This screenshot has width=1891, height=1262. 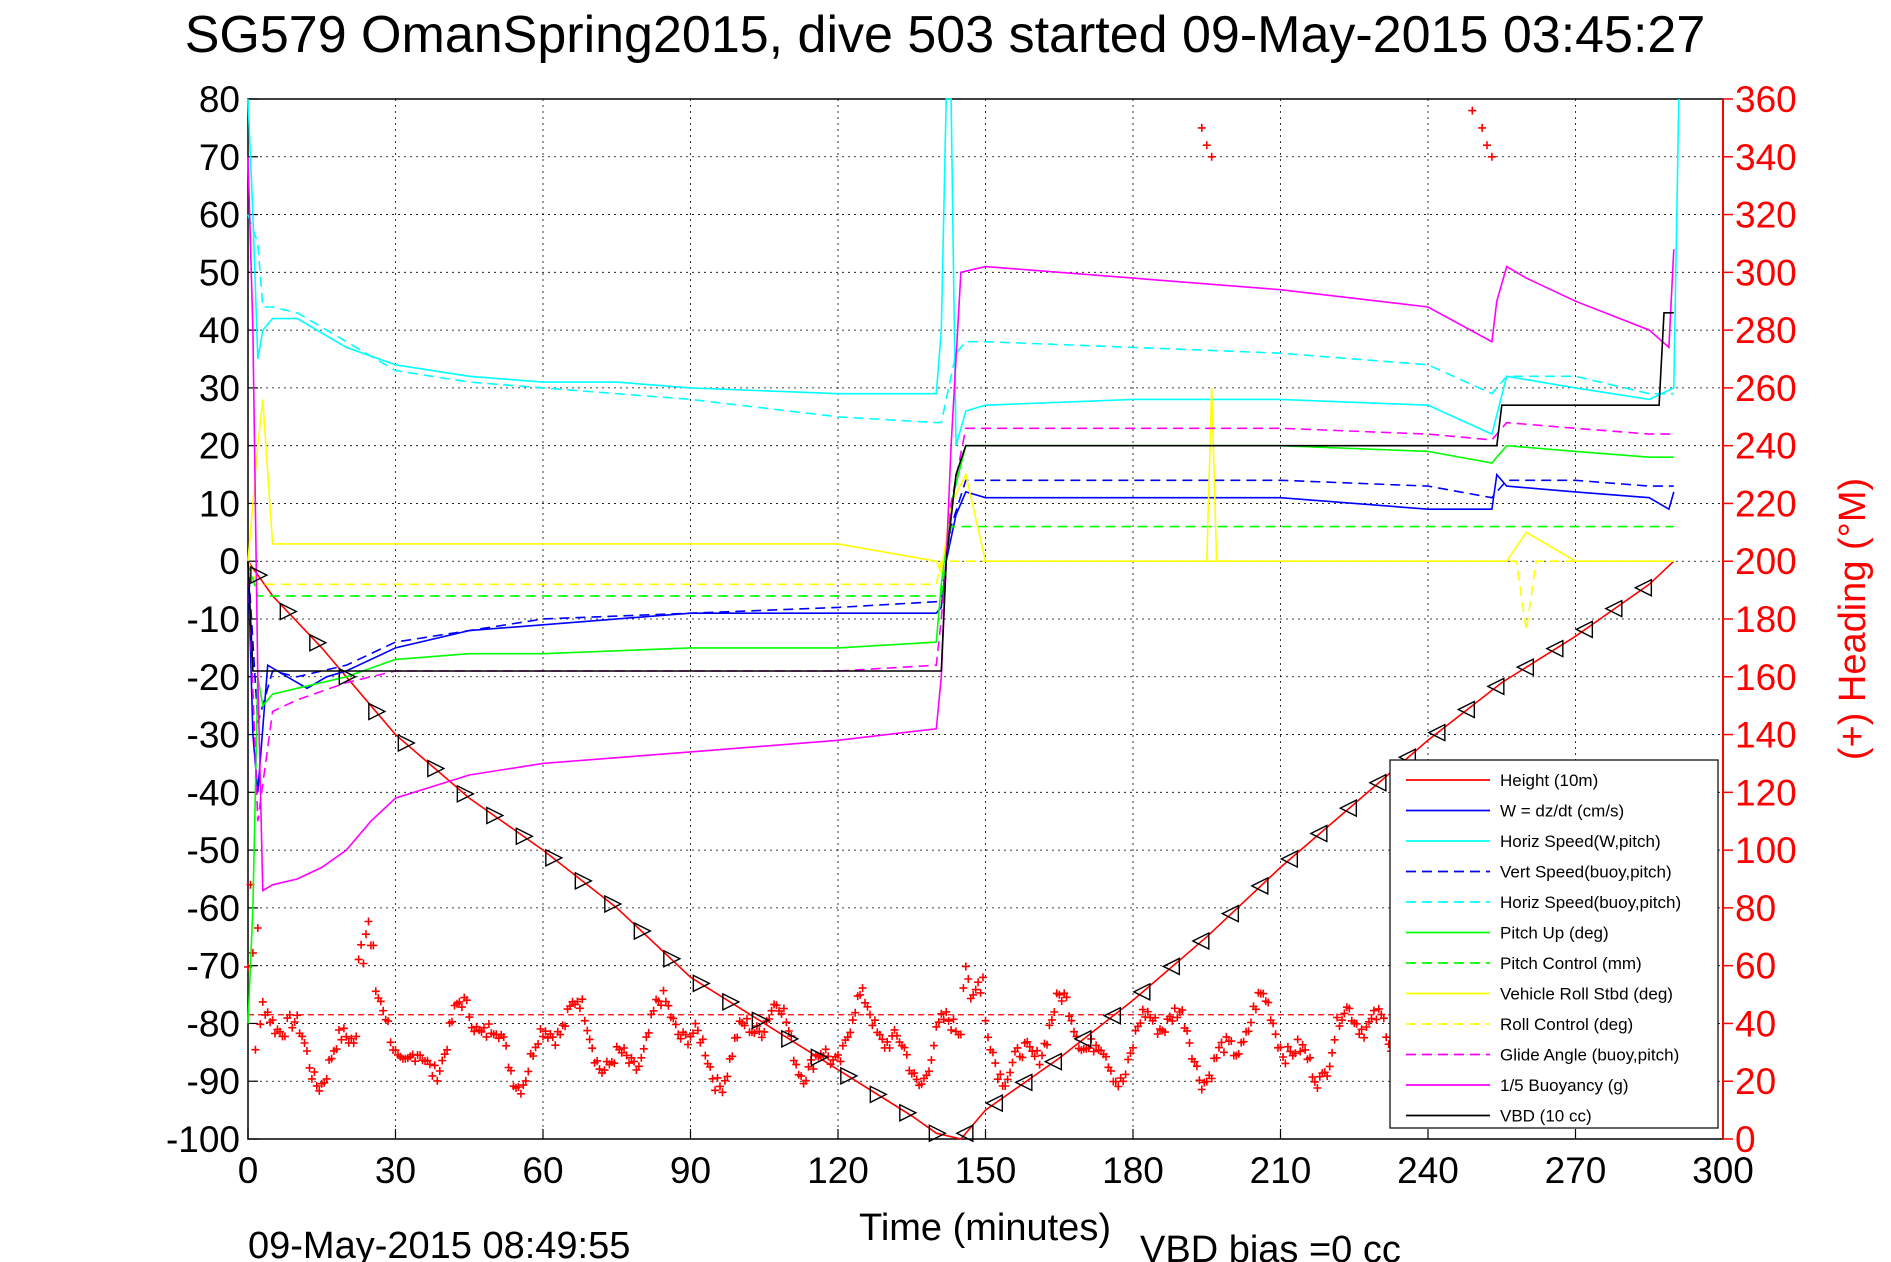 What do you see at coordinates (1562, 811) in the screenshot?
I see `legend-label: W = dz/dt (cm/s)` at bounding box center [1562, 811].